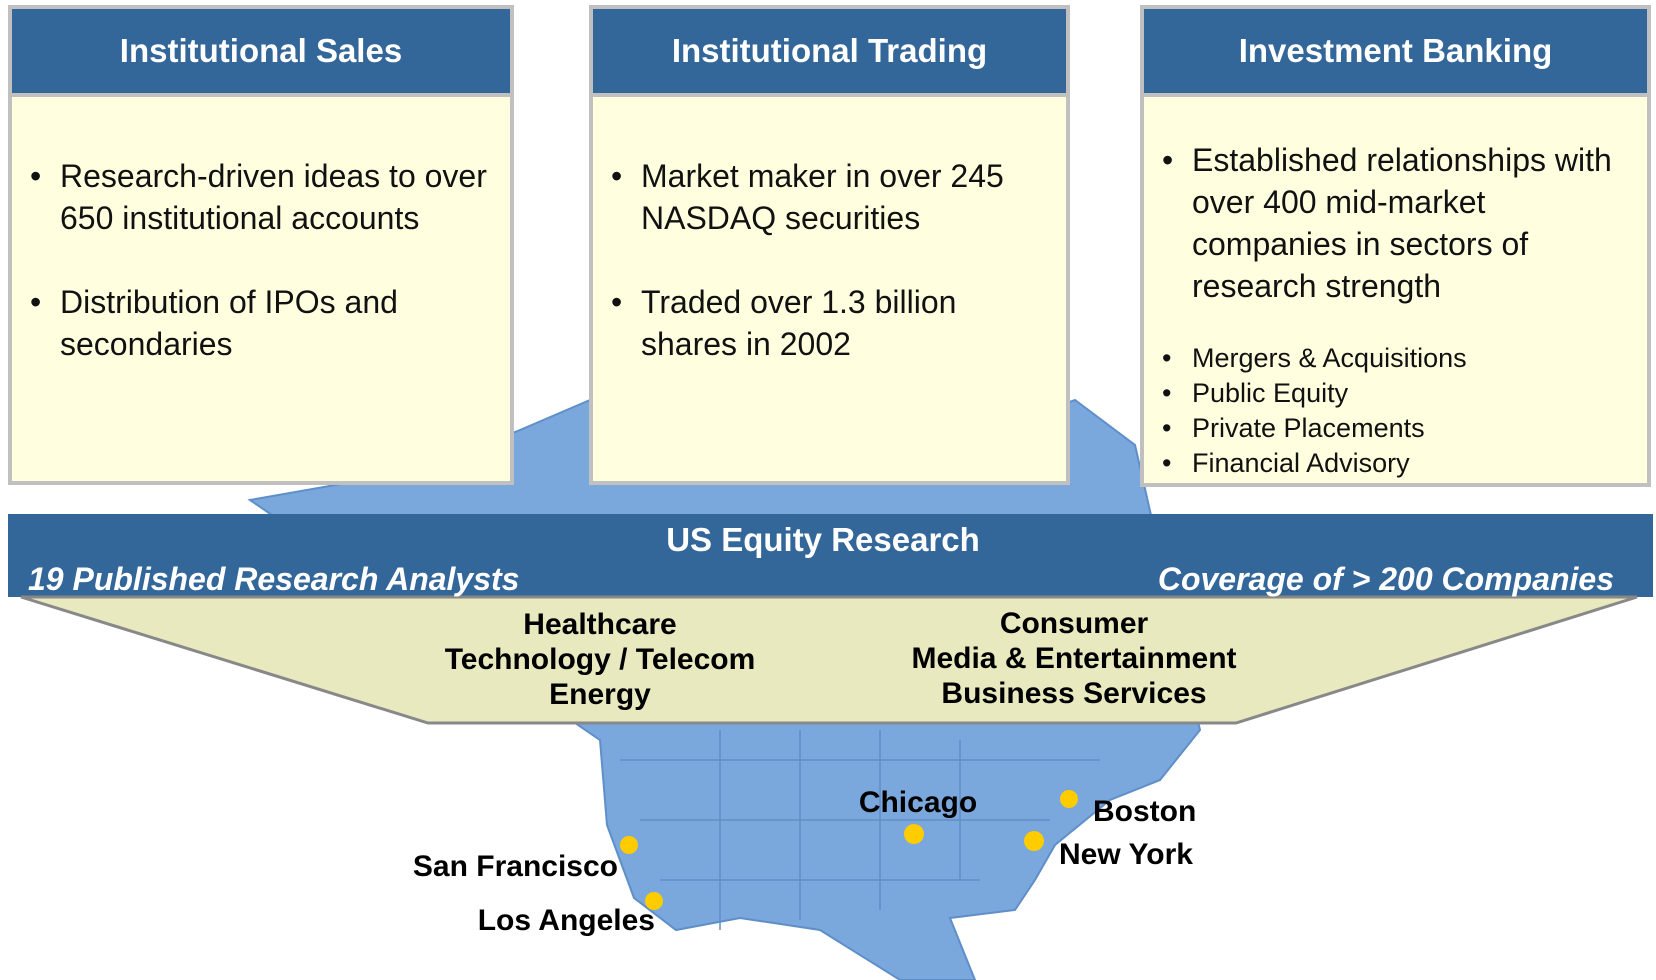 Image resolution: width=1656 pixels, height=980 pixels. What do you see at coordinates (1395, 53) in the screenshot?
I see `column-title: Investment Banking` at bounding box center [1395, 53].